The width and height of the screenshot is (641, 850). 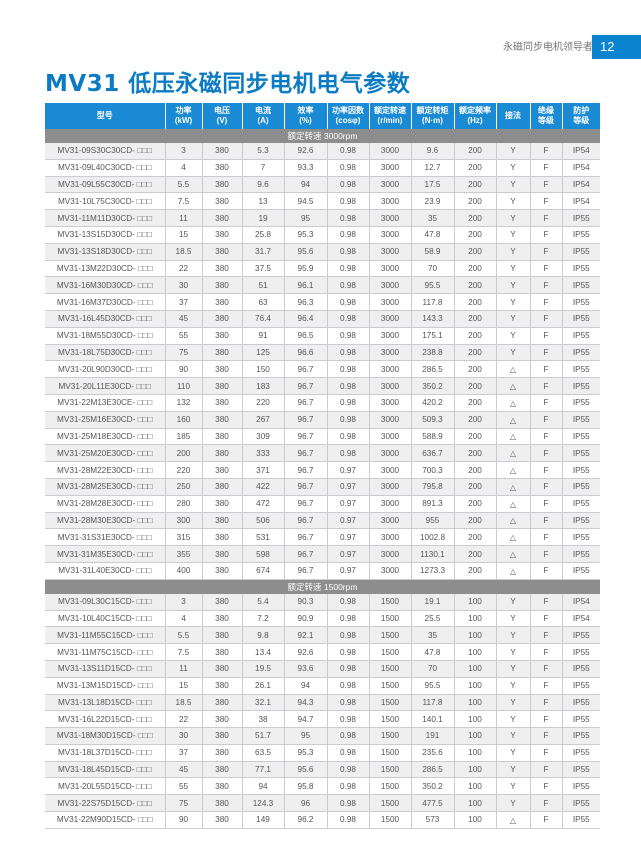 What do you see at coordinates (228, 84) in the screenshot?
I see `page-title: MV31 低压永磁同步电机电气参数` at bounding box center [228, 84].